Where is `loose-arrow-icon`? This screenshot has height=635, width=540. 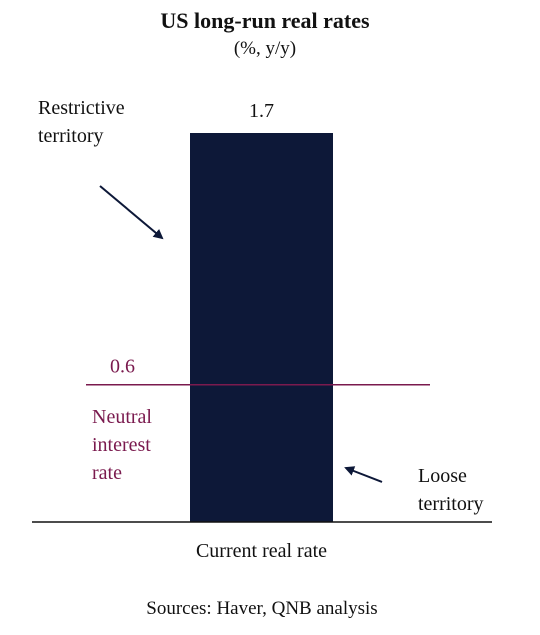 loose-arrow-icon is located at coordinates (363, 474).